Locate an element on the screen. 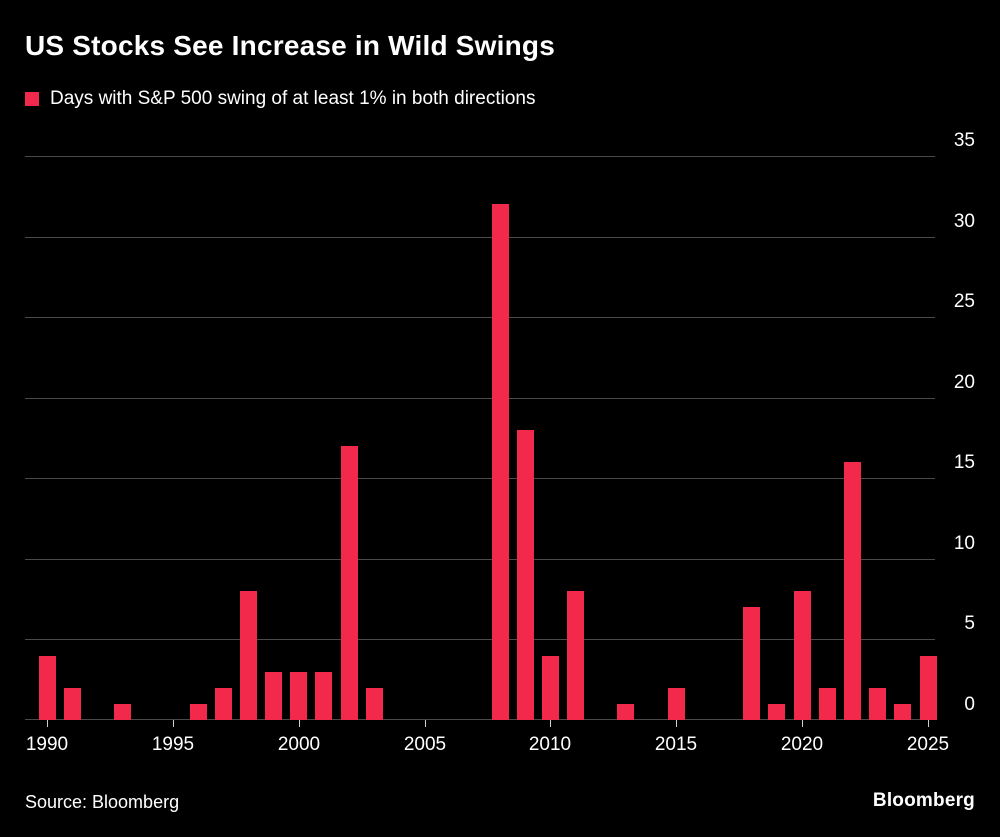 The width and height of the screenshot is (1000, 837). y-axis-label: 10 is located at coordinates (964, 543).